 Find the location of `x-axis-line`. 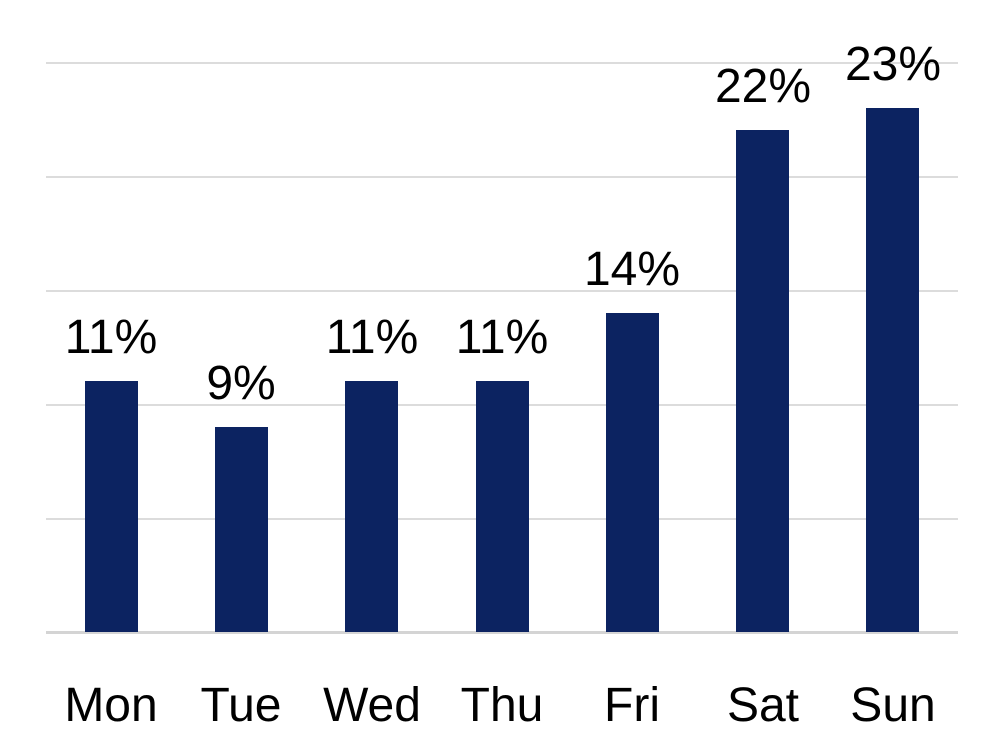

x-axis-line is located at coordinates (502, 632).